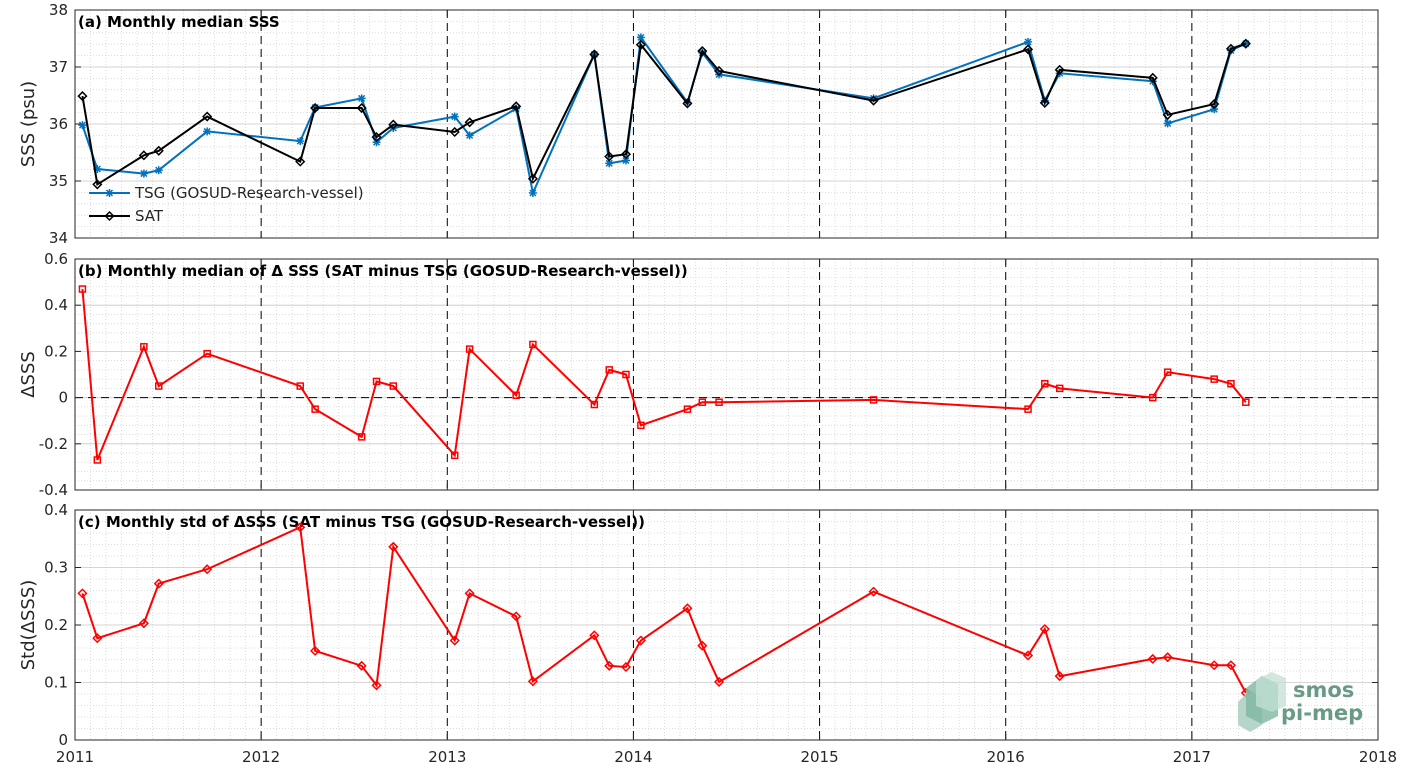 The height and width of the screenshot is (768, 1403). Describe the element at coordinates (1271, 692) in the screenshot. I see `logo-shape` at that location.